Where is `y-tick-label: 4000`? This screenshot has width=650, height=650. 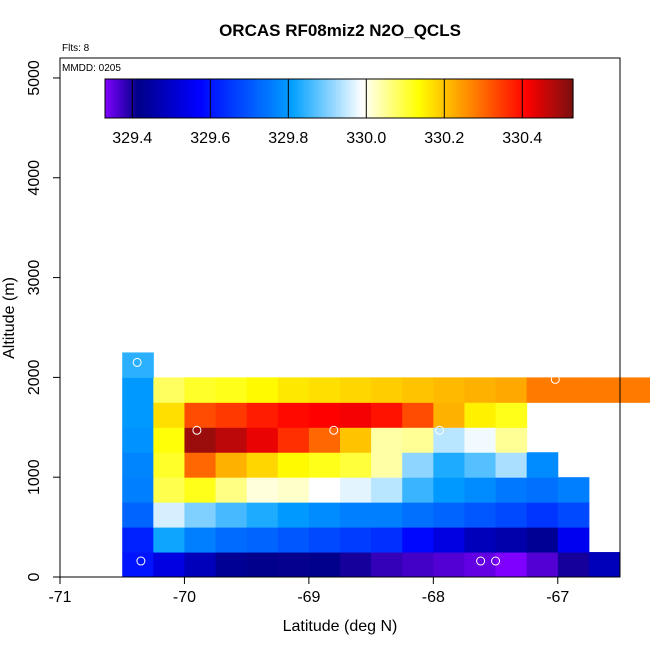 y-tick-label: 4000 is located at coordinates (34, 178).